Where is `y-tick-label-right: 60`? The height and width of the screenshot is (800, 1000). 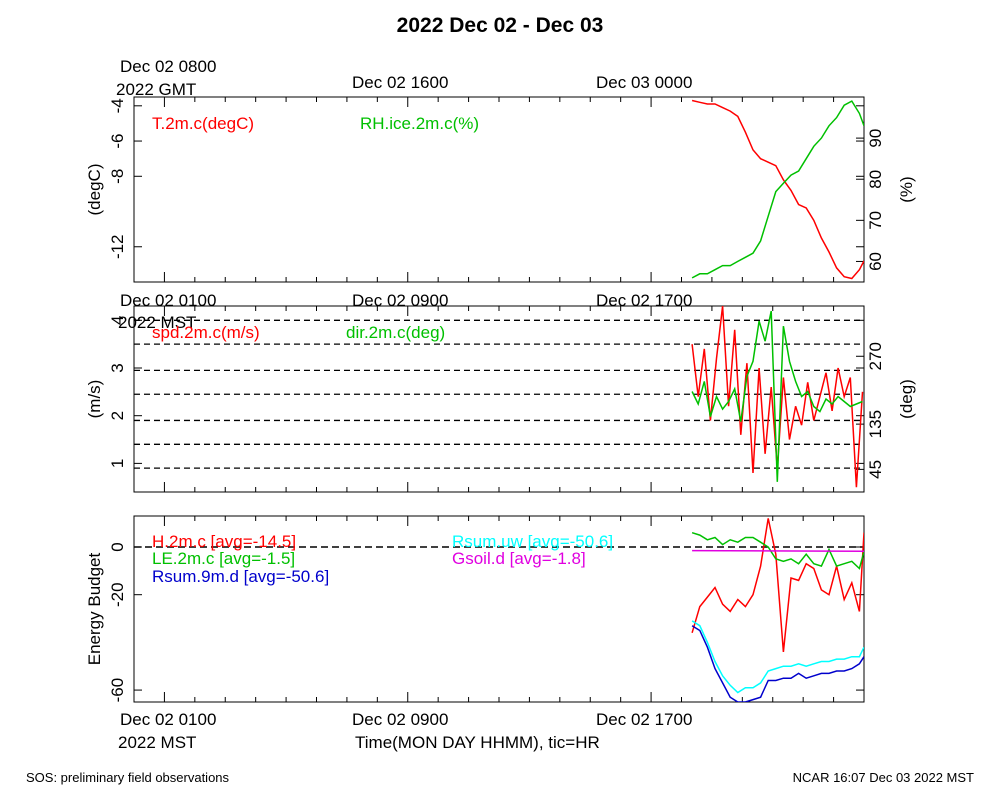 y-tick-label-right: 60 is located at coordinates (875, 261).